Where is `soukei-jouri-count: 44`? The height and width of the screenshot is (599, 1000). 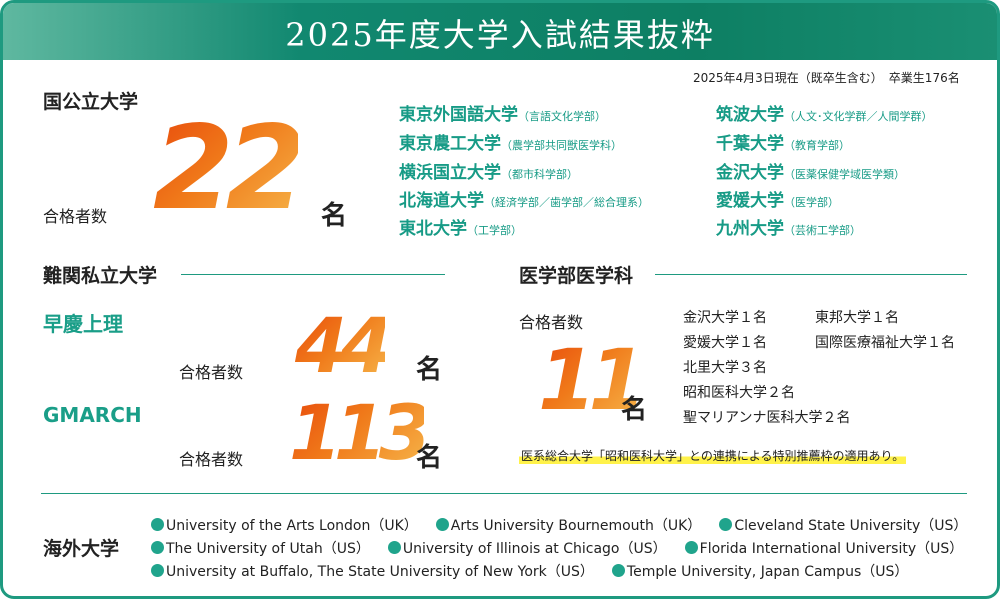
soukei-jouri-count: 44 is located at coordinates (344, 345).